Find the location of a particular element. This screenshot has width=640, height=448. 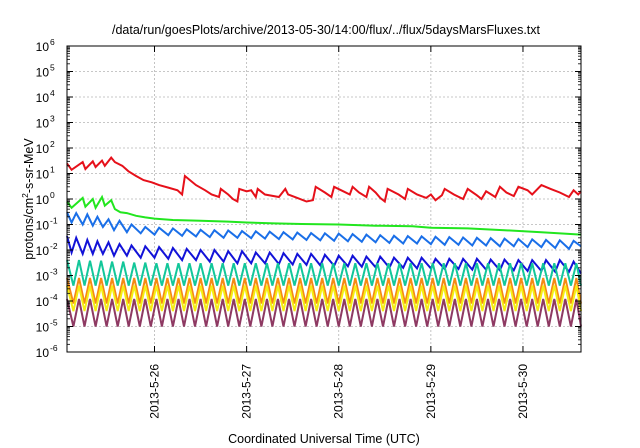

y-tick-exponent: 4 is located at coordinates (52, 93).